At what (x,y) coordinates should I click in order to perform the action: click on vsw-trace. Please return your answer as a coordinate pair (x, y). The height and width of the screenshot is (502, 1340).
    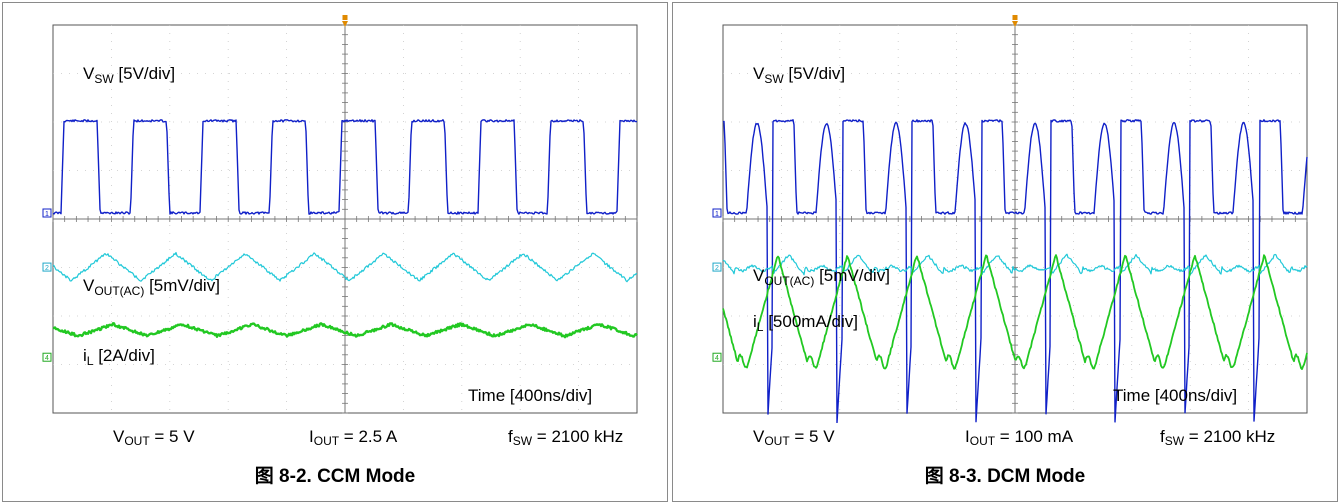
    Looking at the image, I should click on (344, 167).